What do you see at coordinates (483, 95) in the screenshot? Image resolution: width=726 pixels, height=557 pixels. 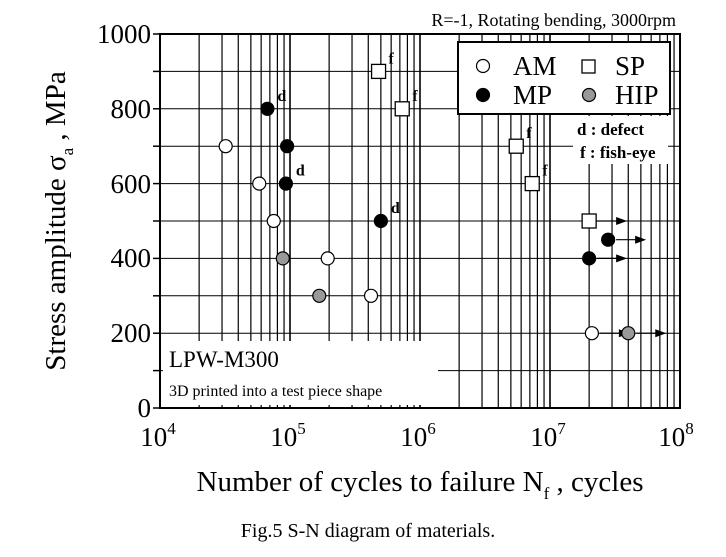 I see `legend-marker-mp` at bounding box center [483, 95].